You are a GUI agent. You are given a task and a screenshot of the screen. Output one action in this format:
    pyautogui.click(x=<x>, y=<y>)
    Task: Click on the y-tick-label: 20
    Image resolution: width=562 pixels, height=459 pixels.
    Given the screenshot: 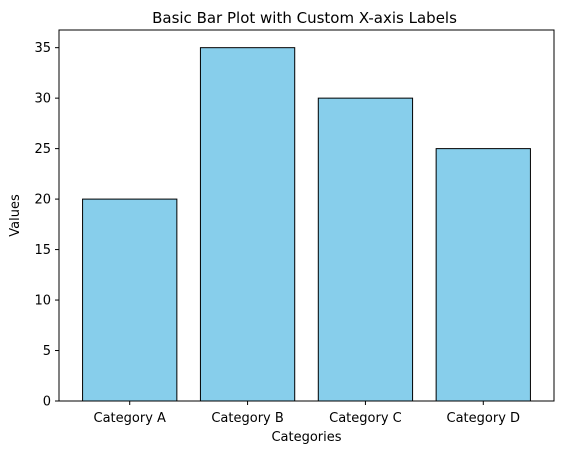 What is the action you would take?
    pyautogui.click(x=42, y=200)
    